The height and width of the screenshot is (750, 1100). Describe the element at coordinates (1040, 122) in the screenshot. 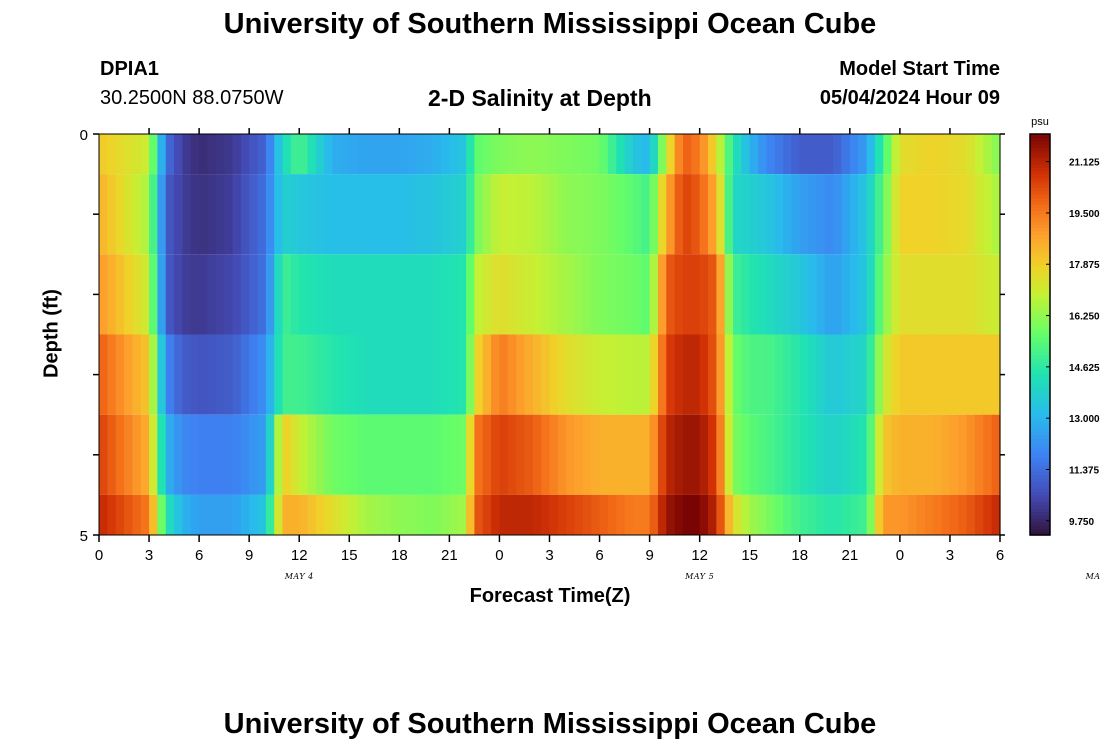

I see `colorbar-unit: psu` at that location.